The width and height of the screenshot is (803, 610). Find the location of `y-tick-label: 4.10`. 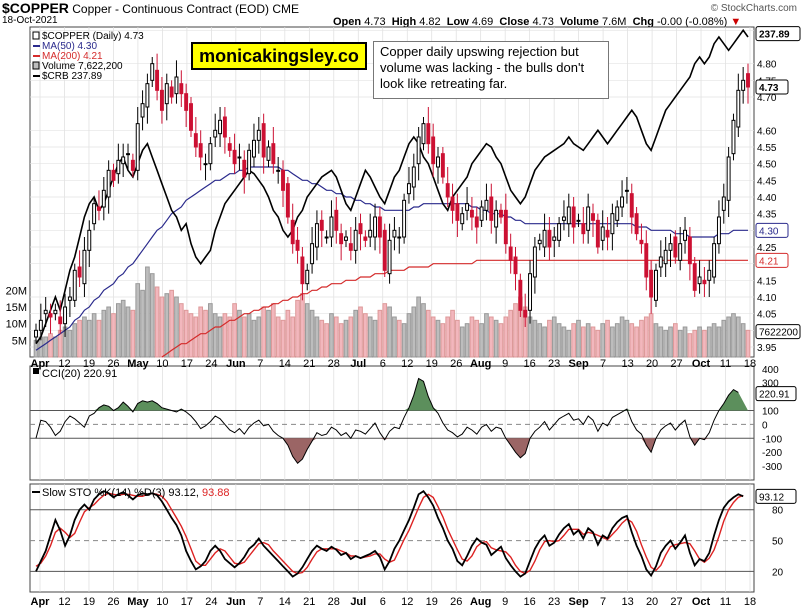

y-tick-label: 4.10 is located at coordinates (767, 298).